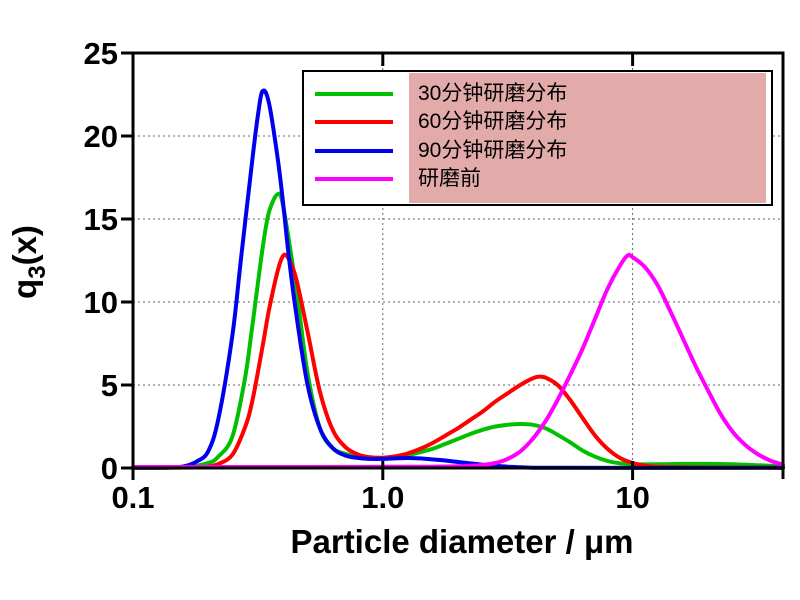  What do you see at coordinates (101, 302) in the screenshot?
I see `y-tick-label: 10` at bounding box center [101, 302].